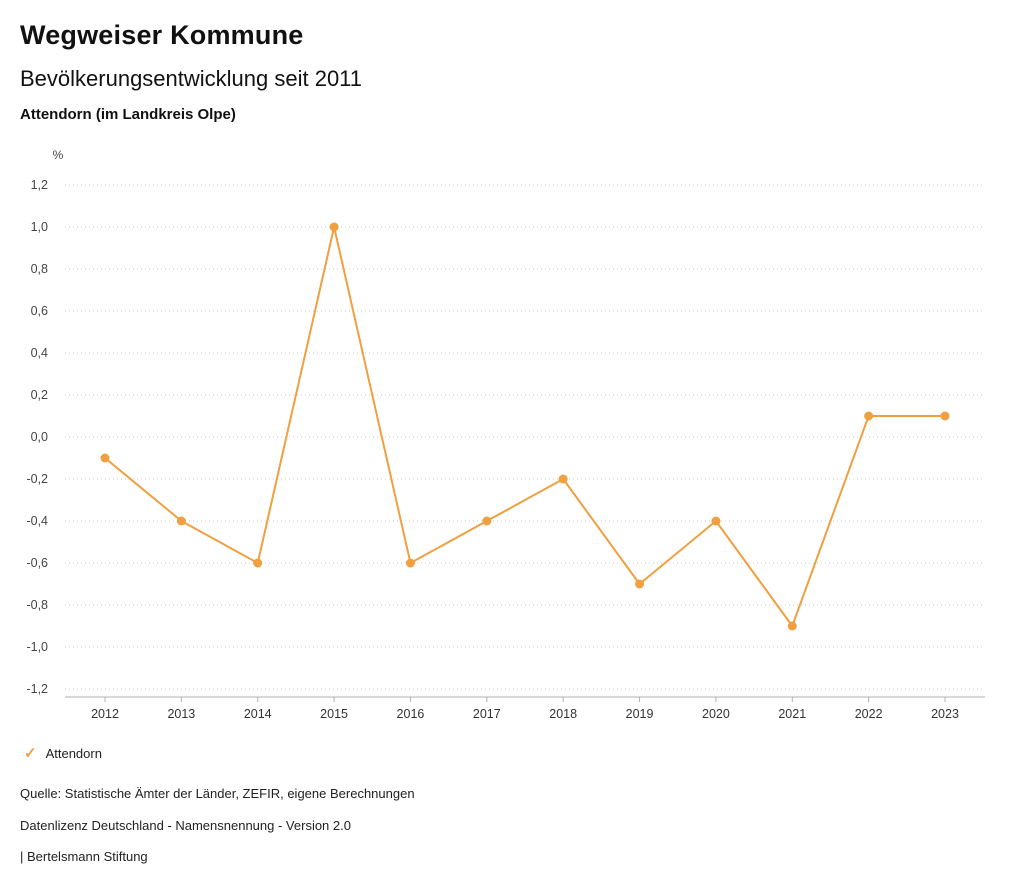 The image size is (1024, 888). I want to click on y-tick-label: -0,4, so click(37, 521).